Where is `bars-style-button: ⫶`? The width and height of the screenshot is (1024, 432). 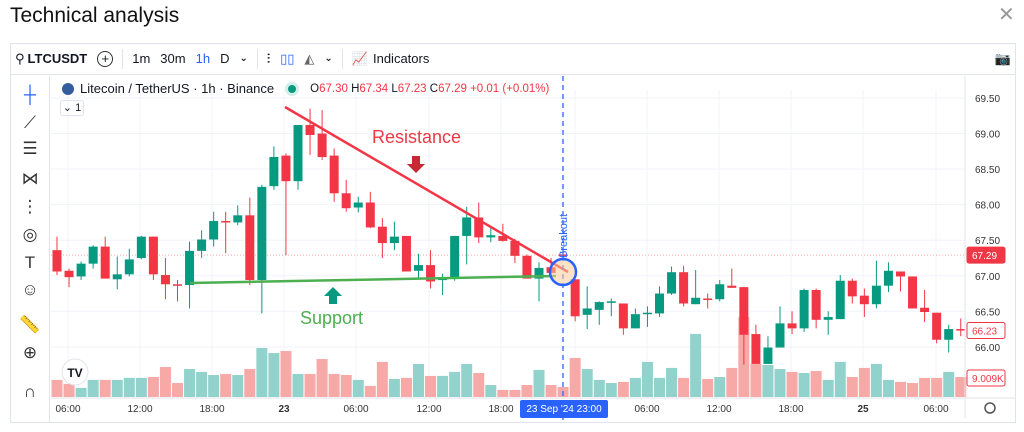
bars-style-button: ⫶ is located at coordinates (268, 59).